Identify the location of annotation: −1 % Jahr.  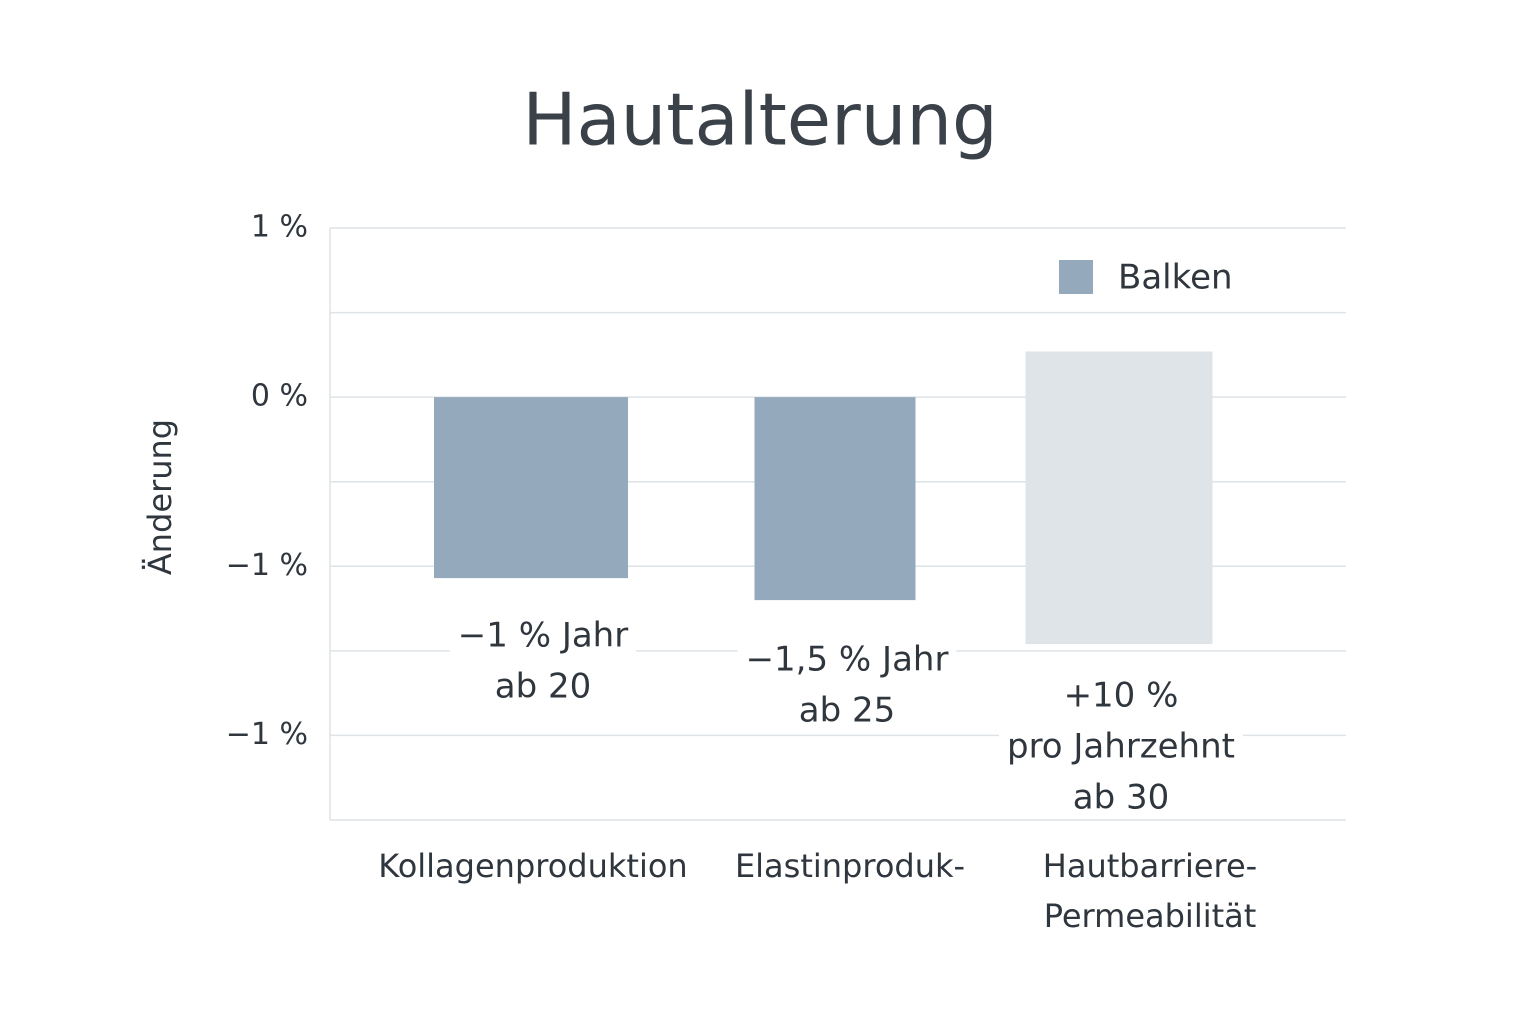
(543, 636).